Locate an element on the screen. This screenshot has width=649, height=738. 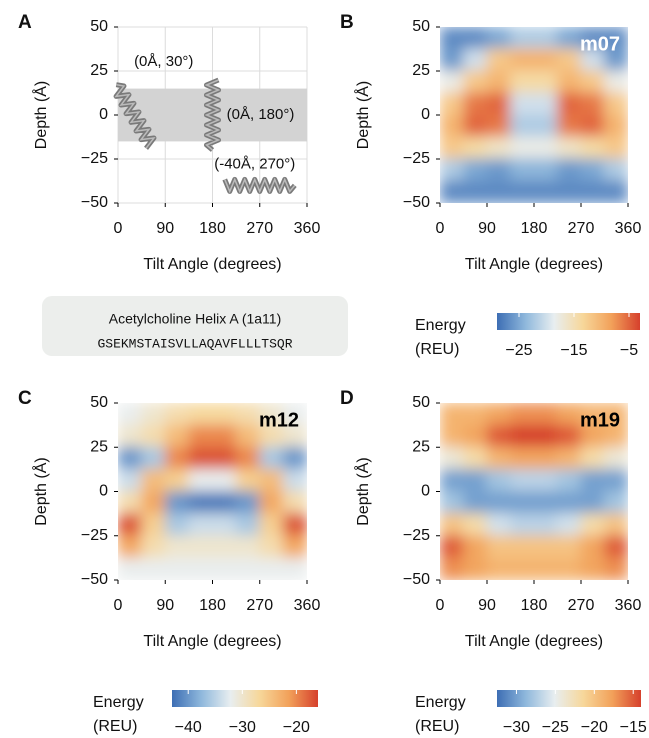
panel-letter: B is located at coordinates (347, 22).